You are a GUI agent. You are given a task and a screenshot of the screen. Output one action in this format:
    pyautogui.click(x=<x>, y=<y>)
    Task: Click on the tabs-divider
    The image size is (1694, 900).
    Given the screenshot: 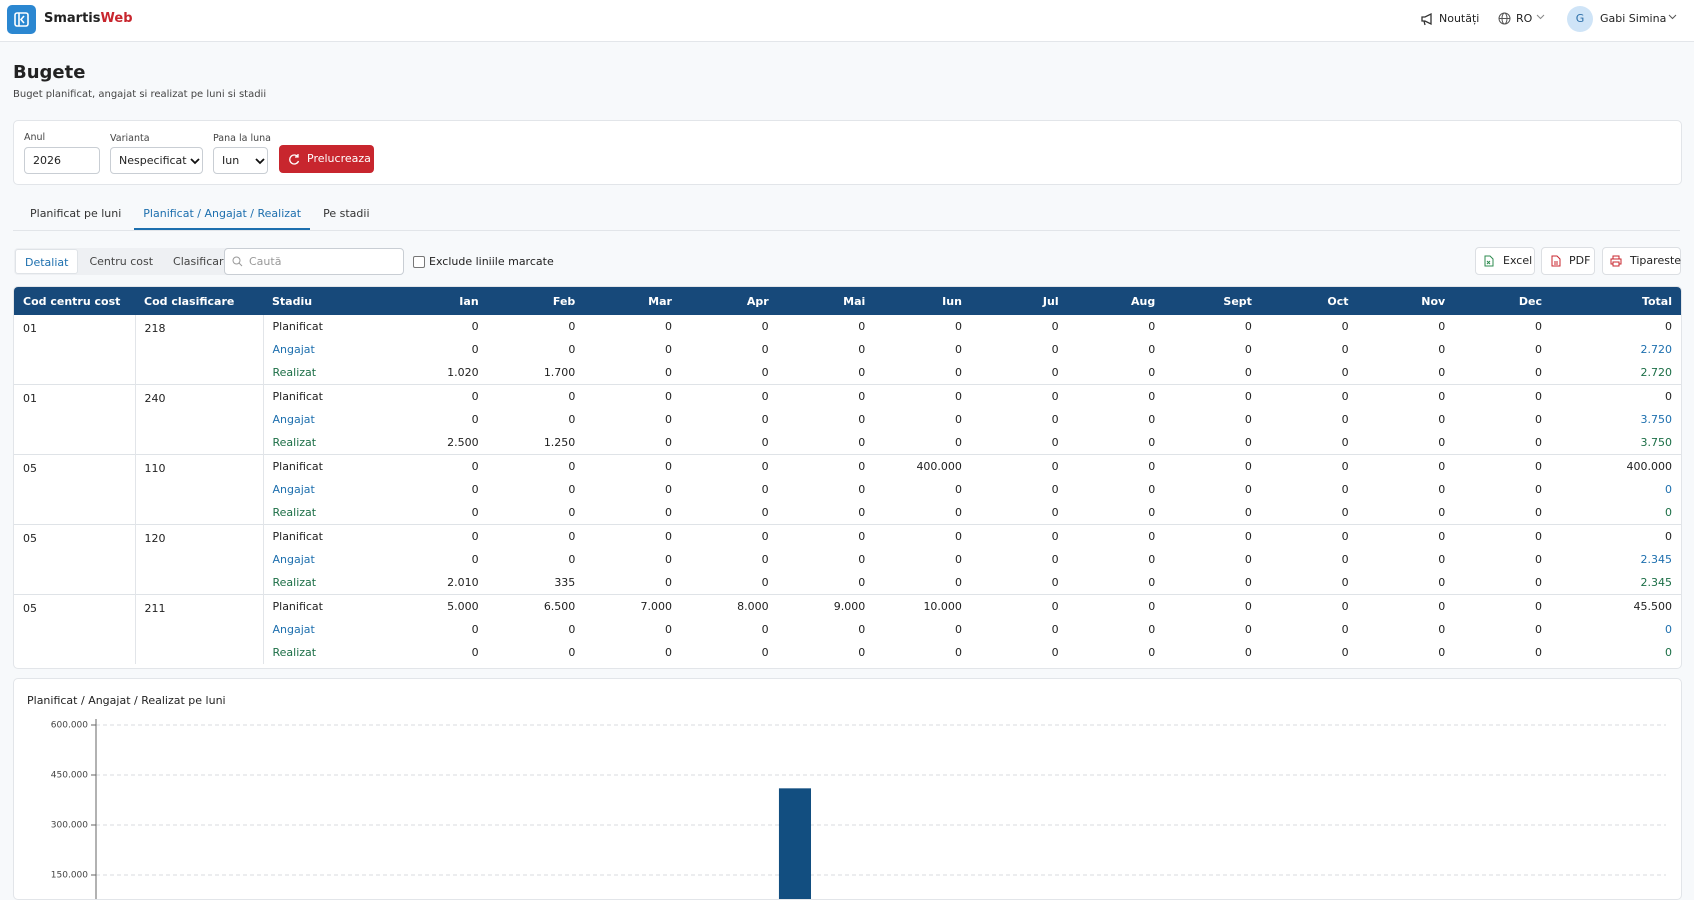 What is the action you would take?
    pyautogui.click(x=846, y=230)
    